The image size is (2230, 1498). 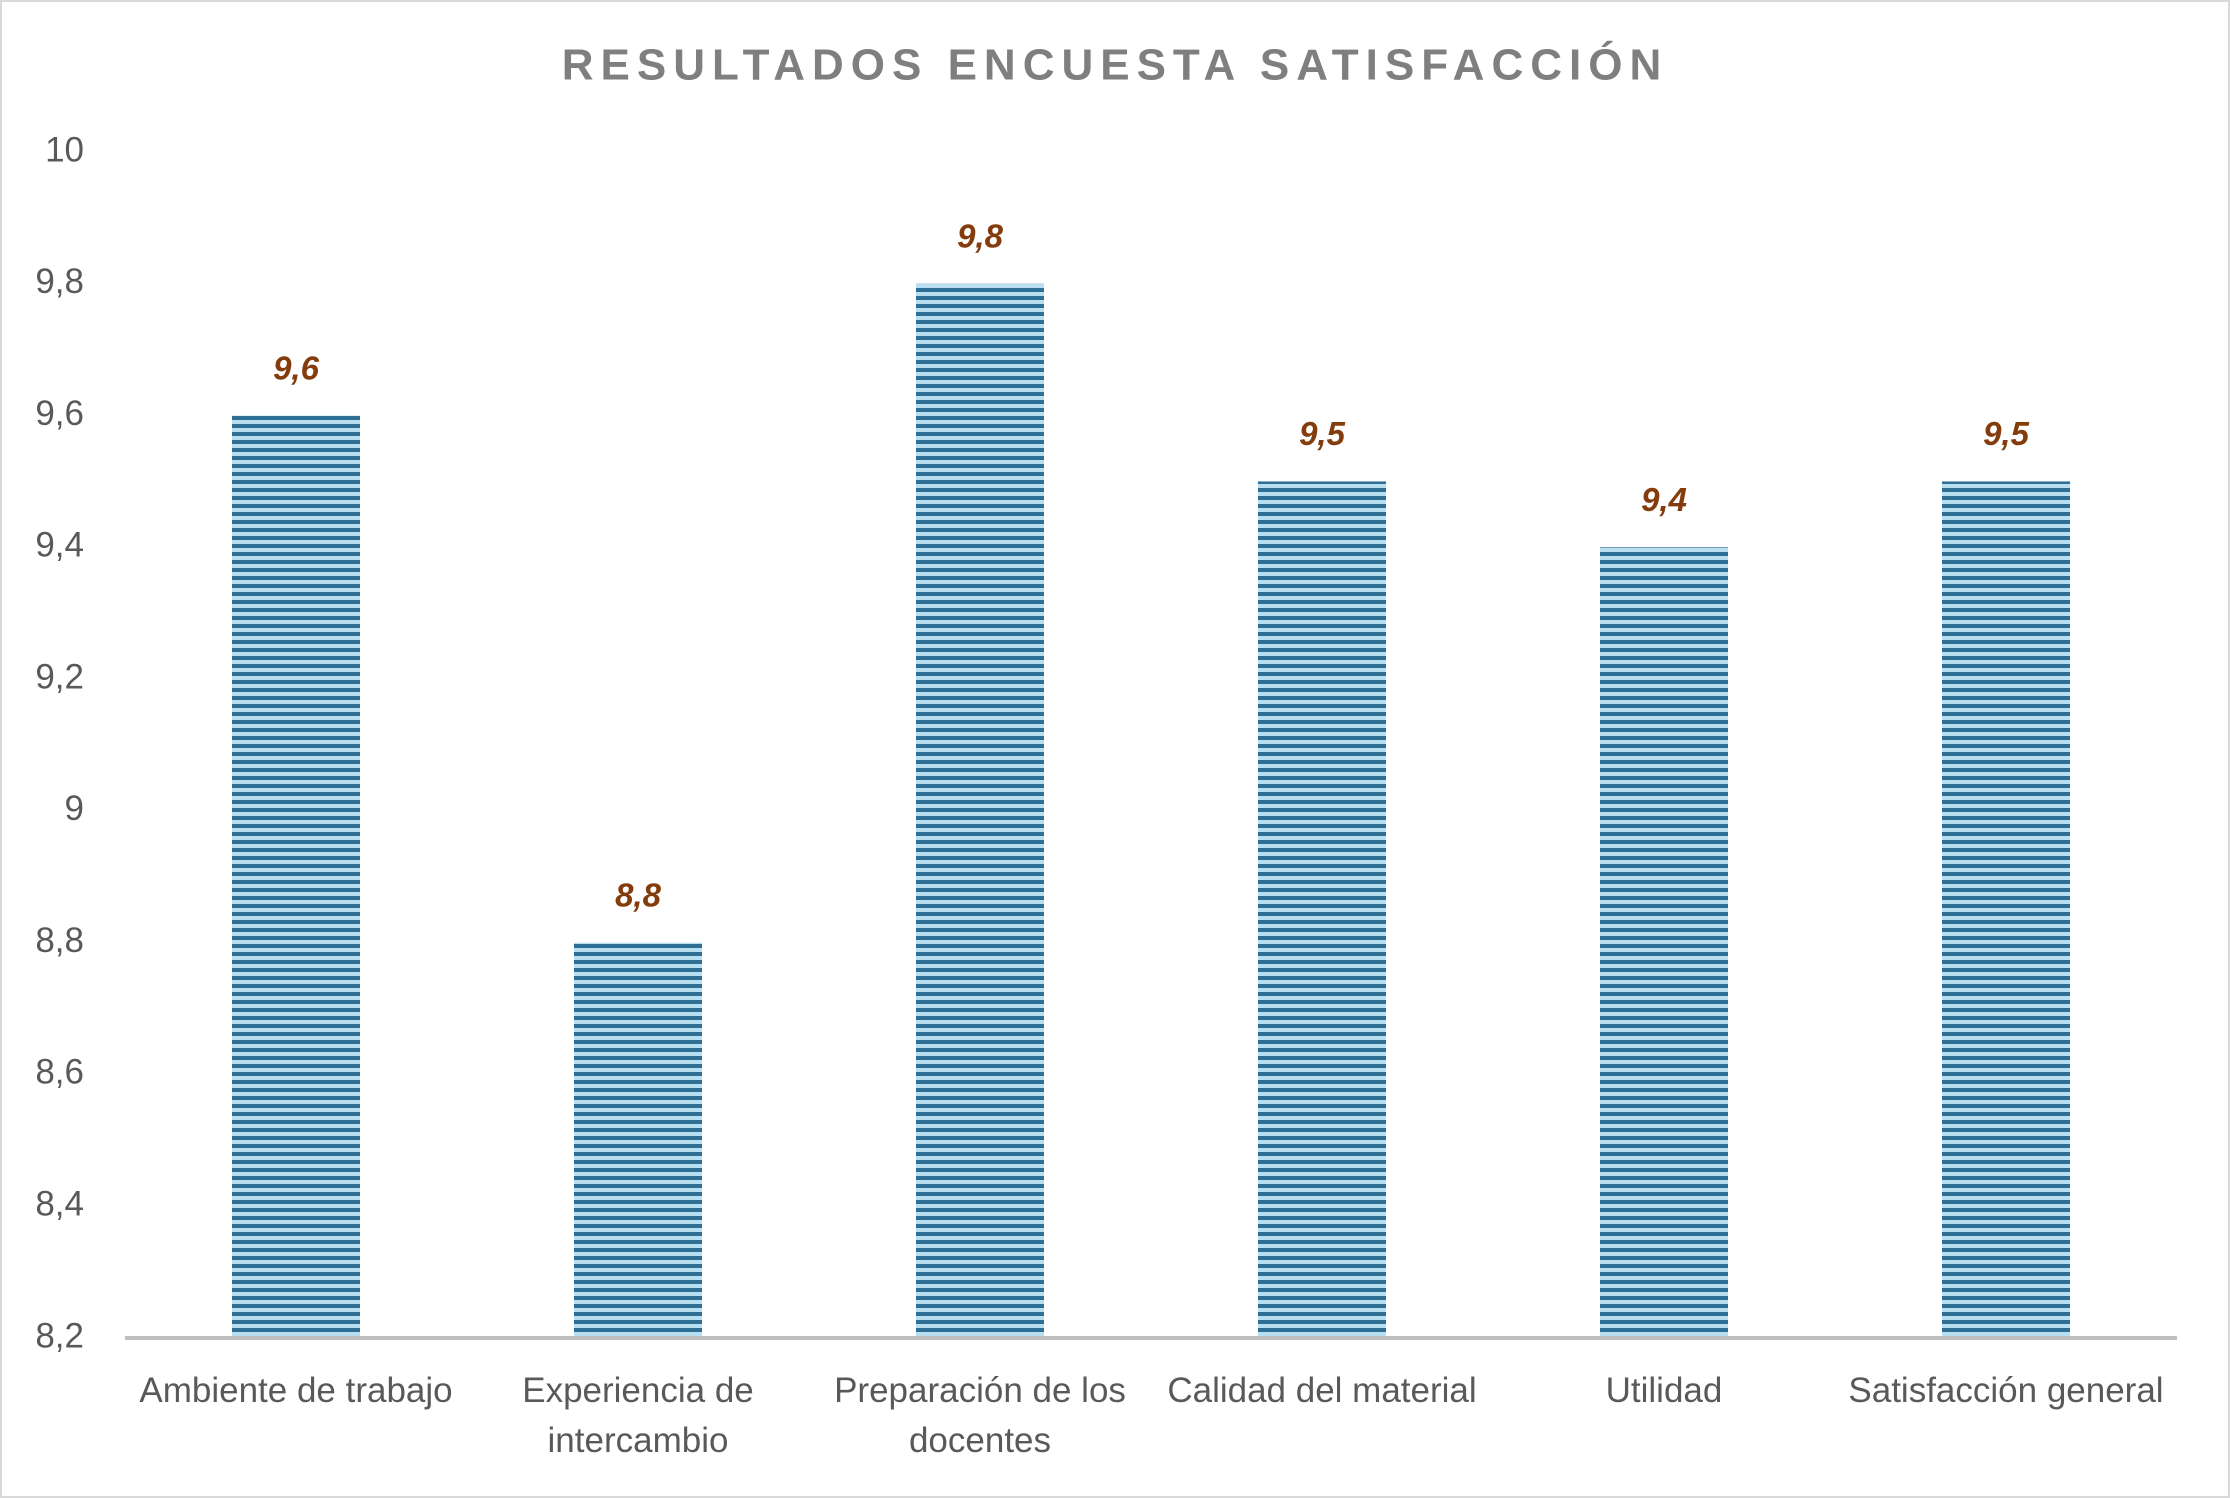 I want to click on x-tick-label: Ambiente de trabajo, so click(x=296, y=1390).